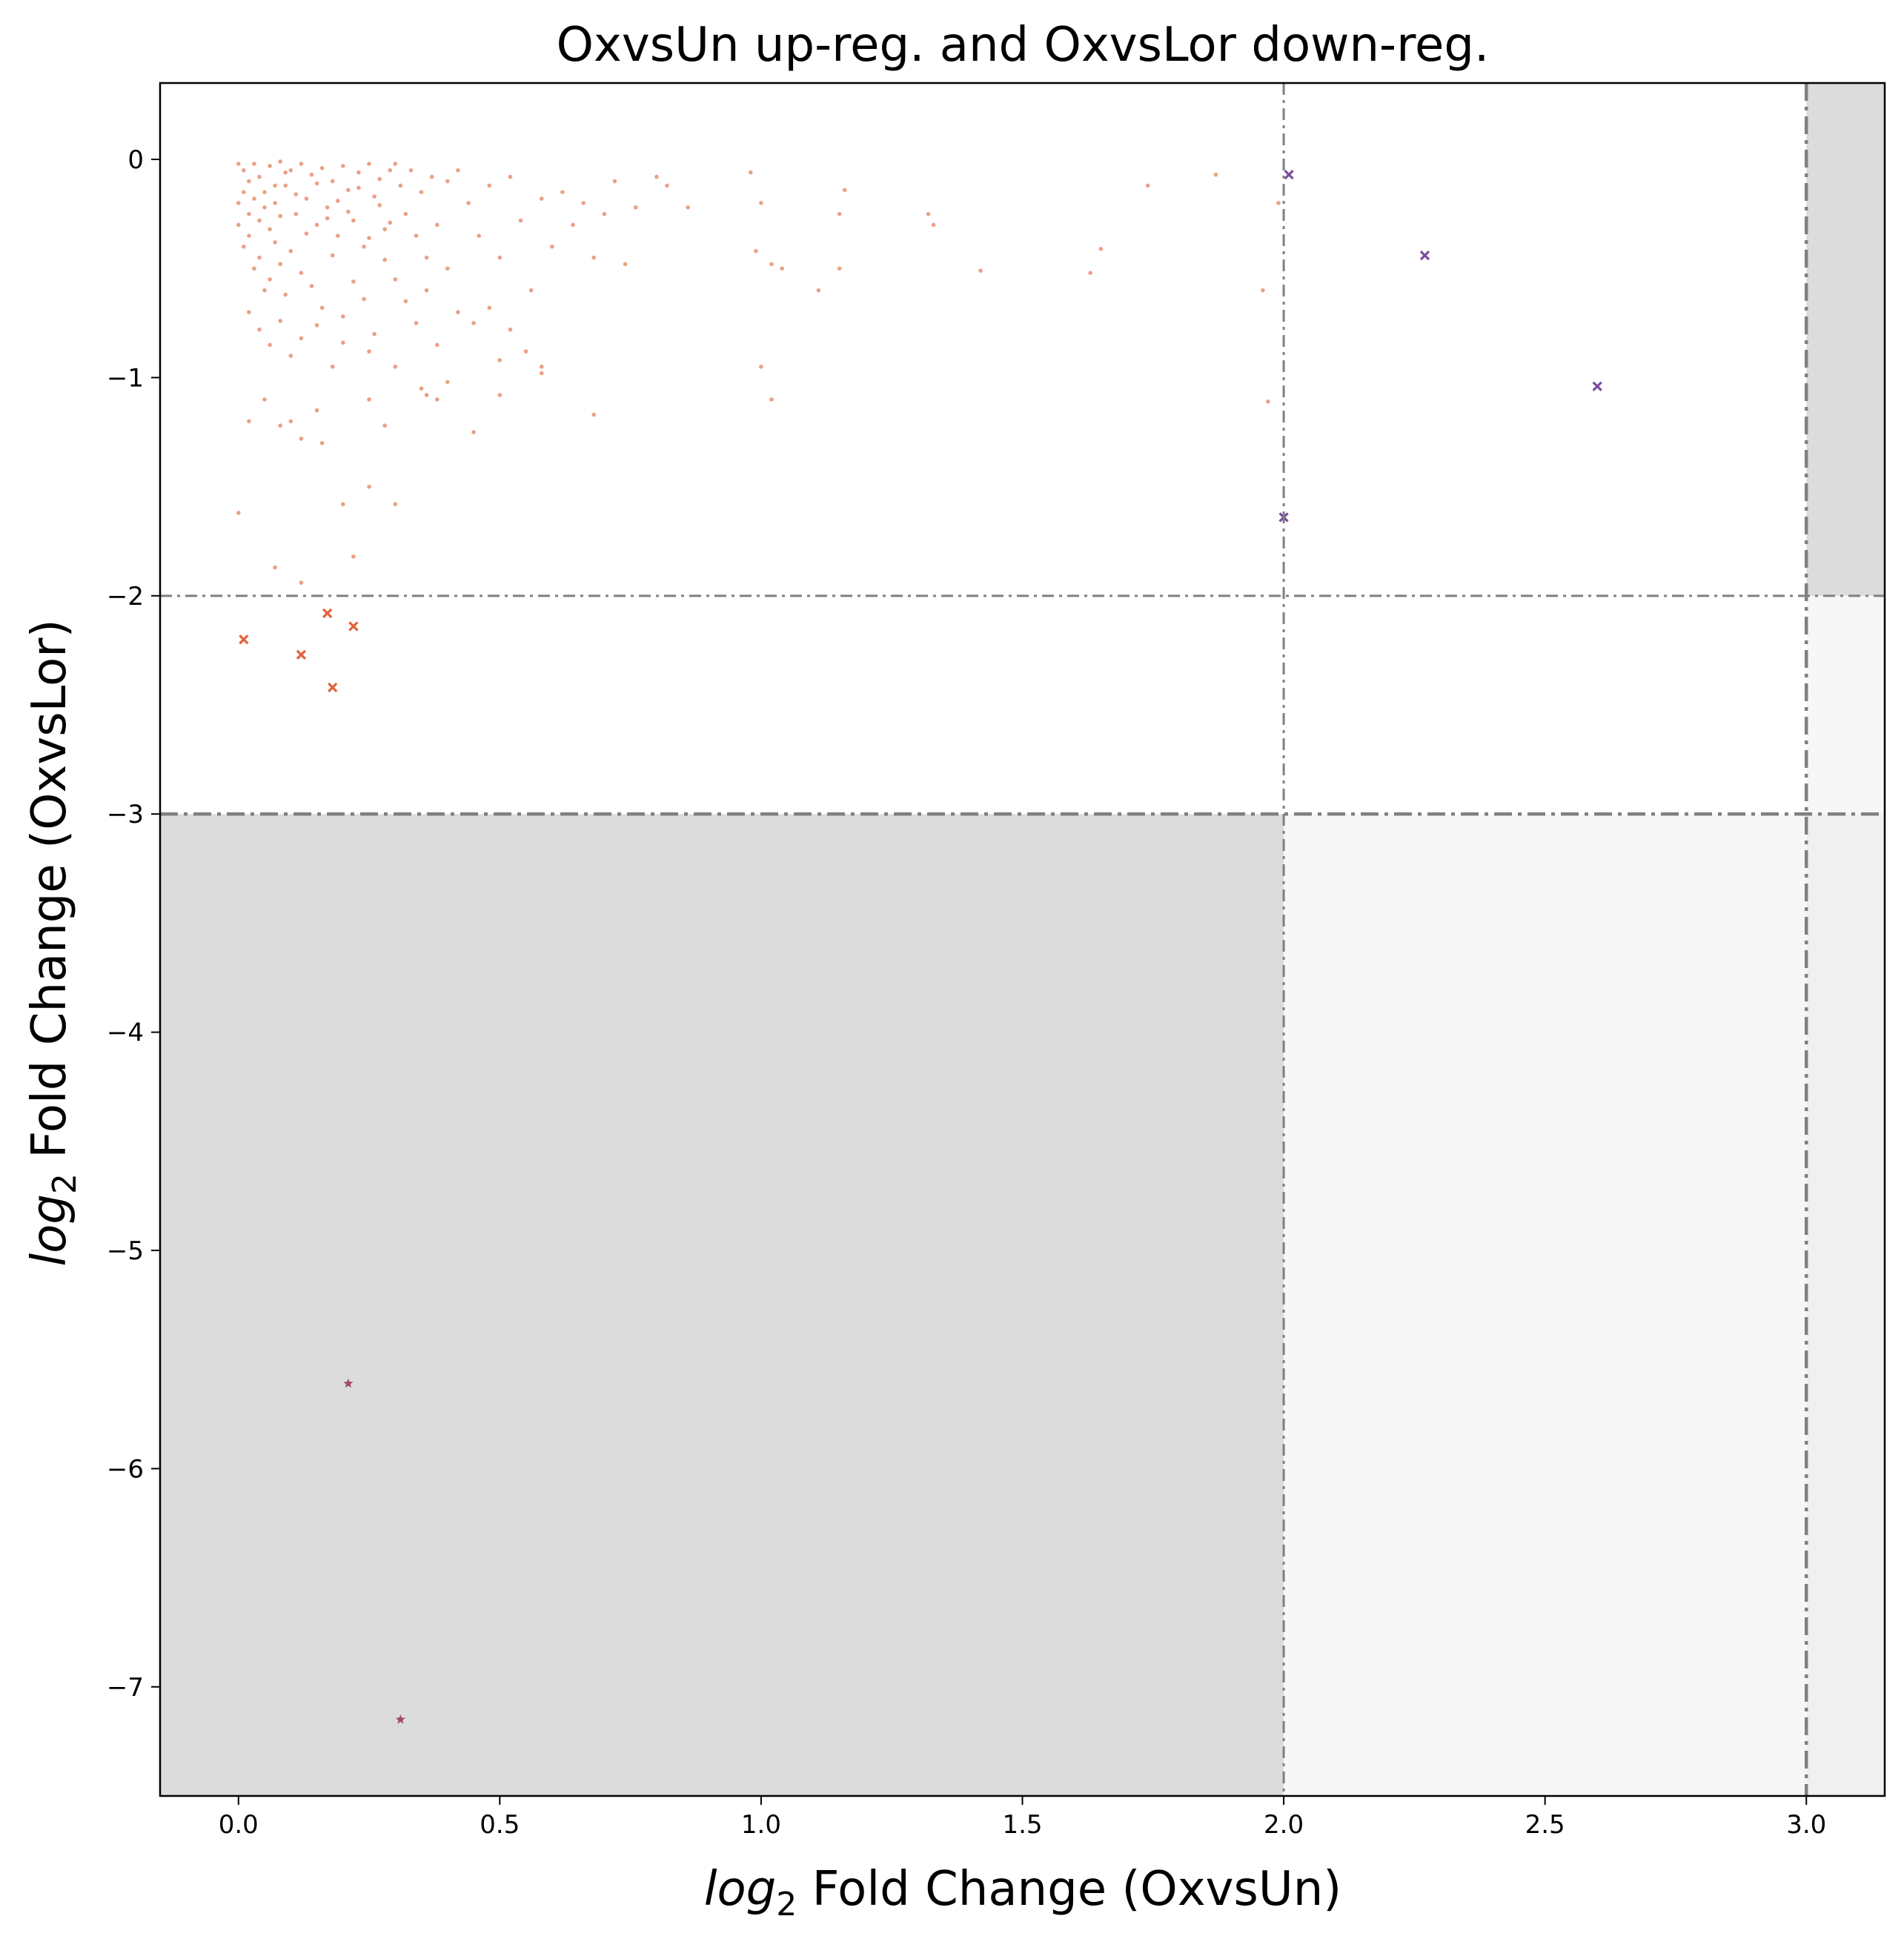  I want to click on y-tick-label: −6, so click(125, 1469).